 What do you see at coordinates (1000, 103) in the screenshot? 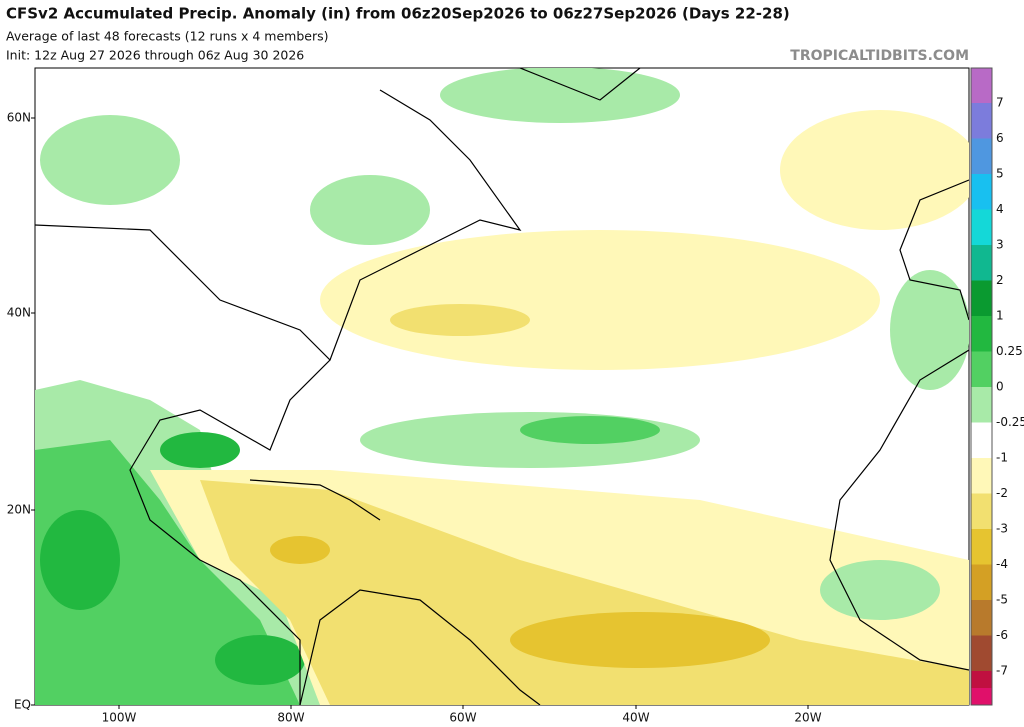
I see `colorbar-label: 7` at bounding box center [1000, 103].